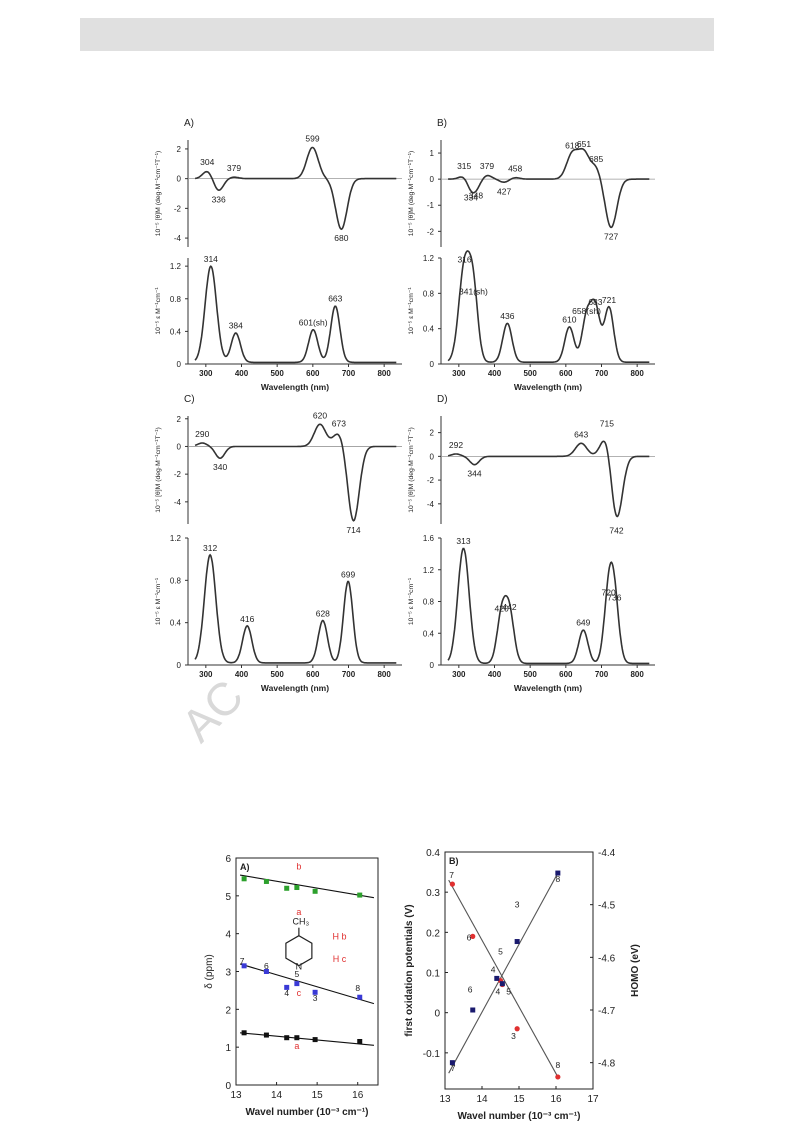 The height and width of the screenshot is (1123, 792). What do you see at coordinates (500, 951) in the screenshot?
I see `point-label: 5` at bounding box center [500, 951].